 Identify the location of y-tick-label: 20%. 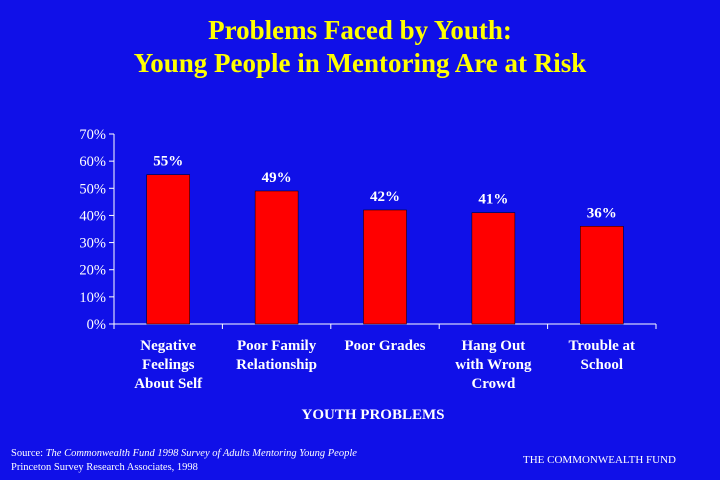
(92, 271).